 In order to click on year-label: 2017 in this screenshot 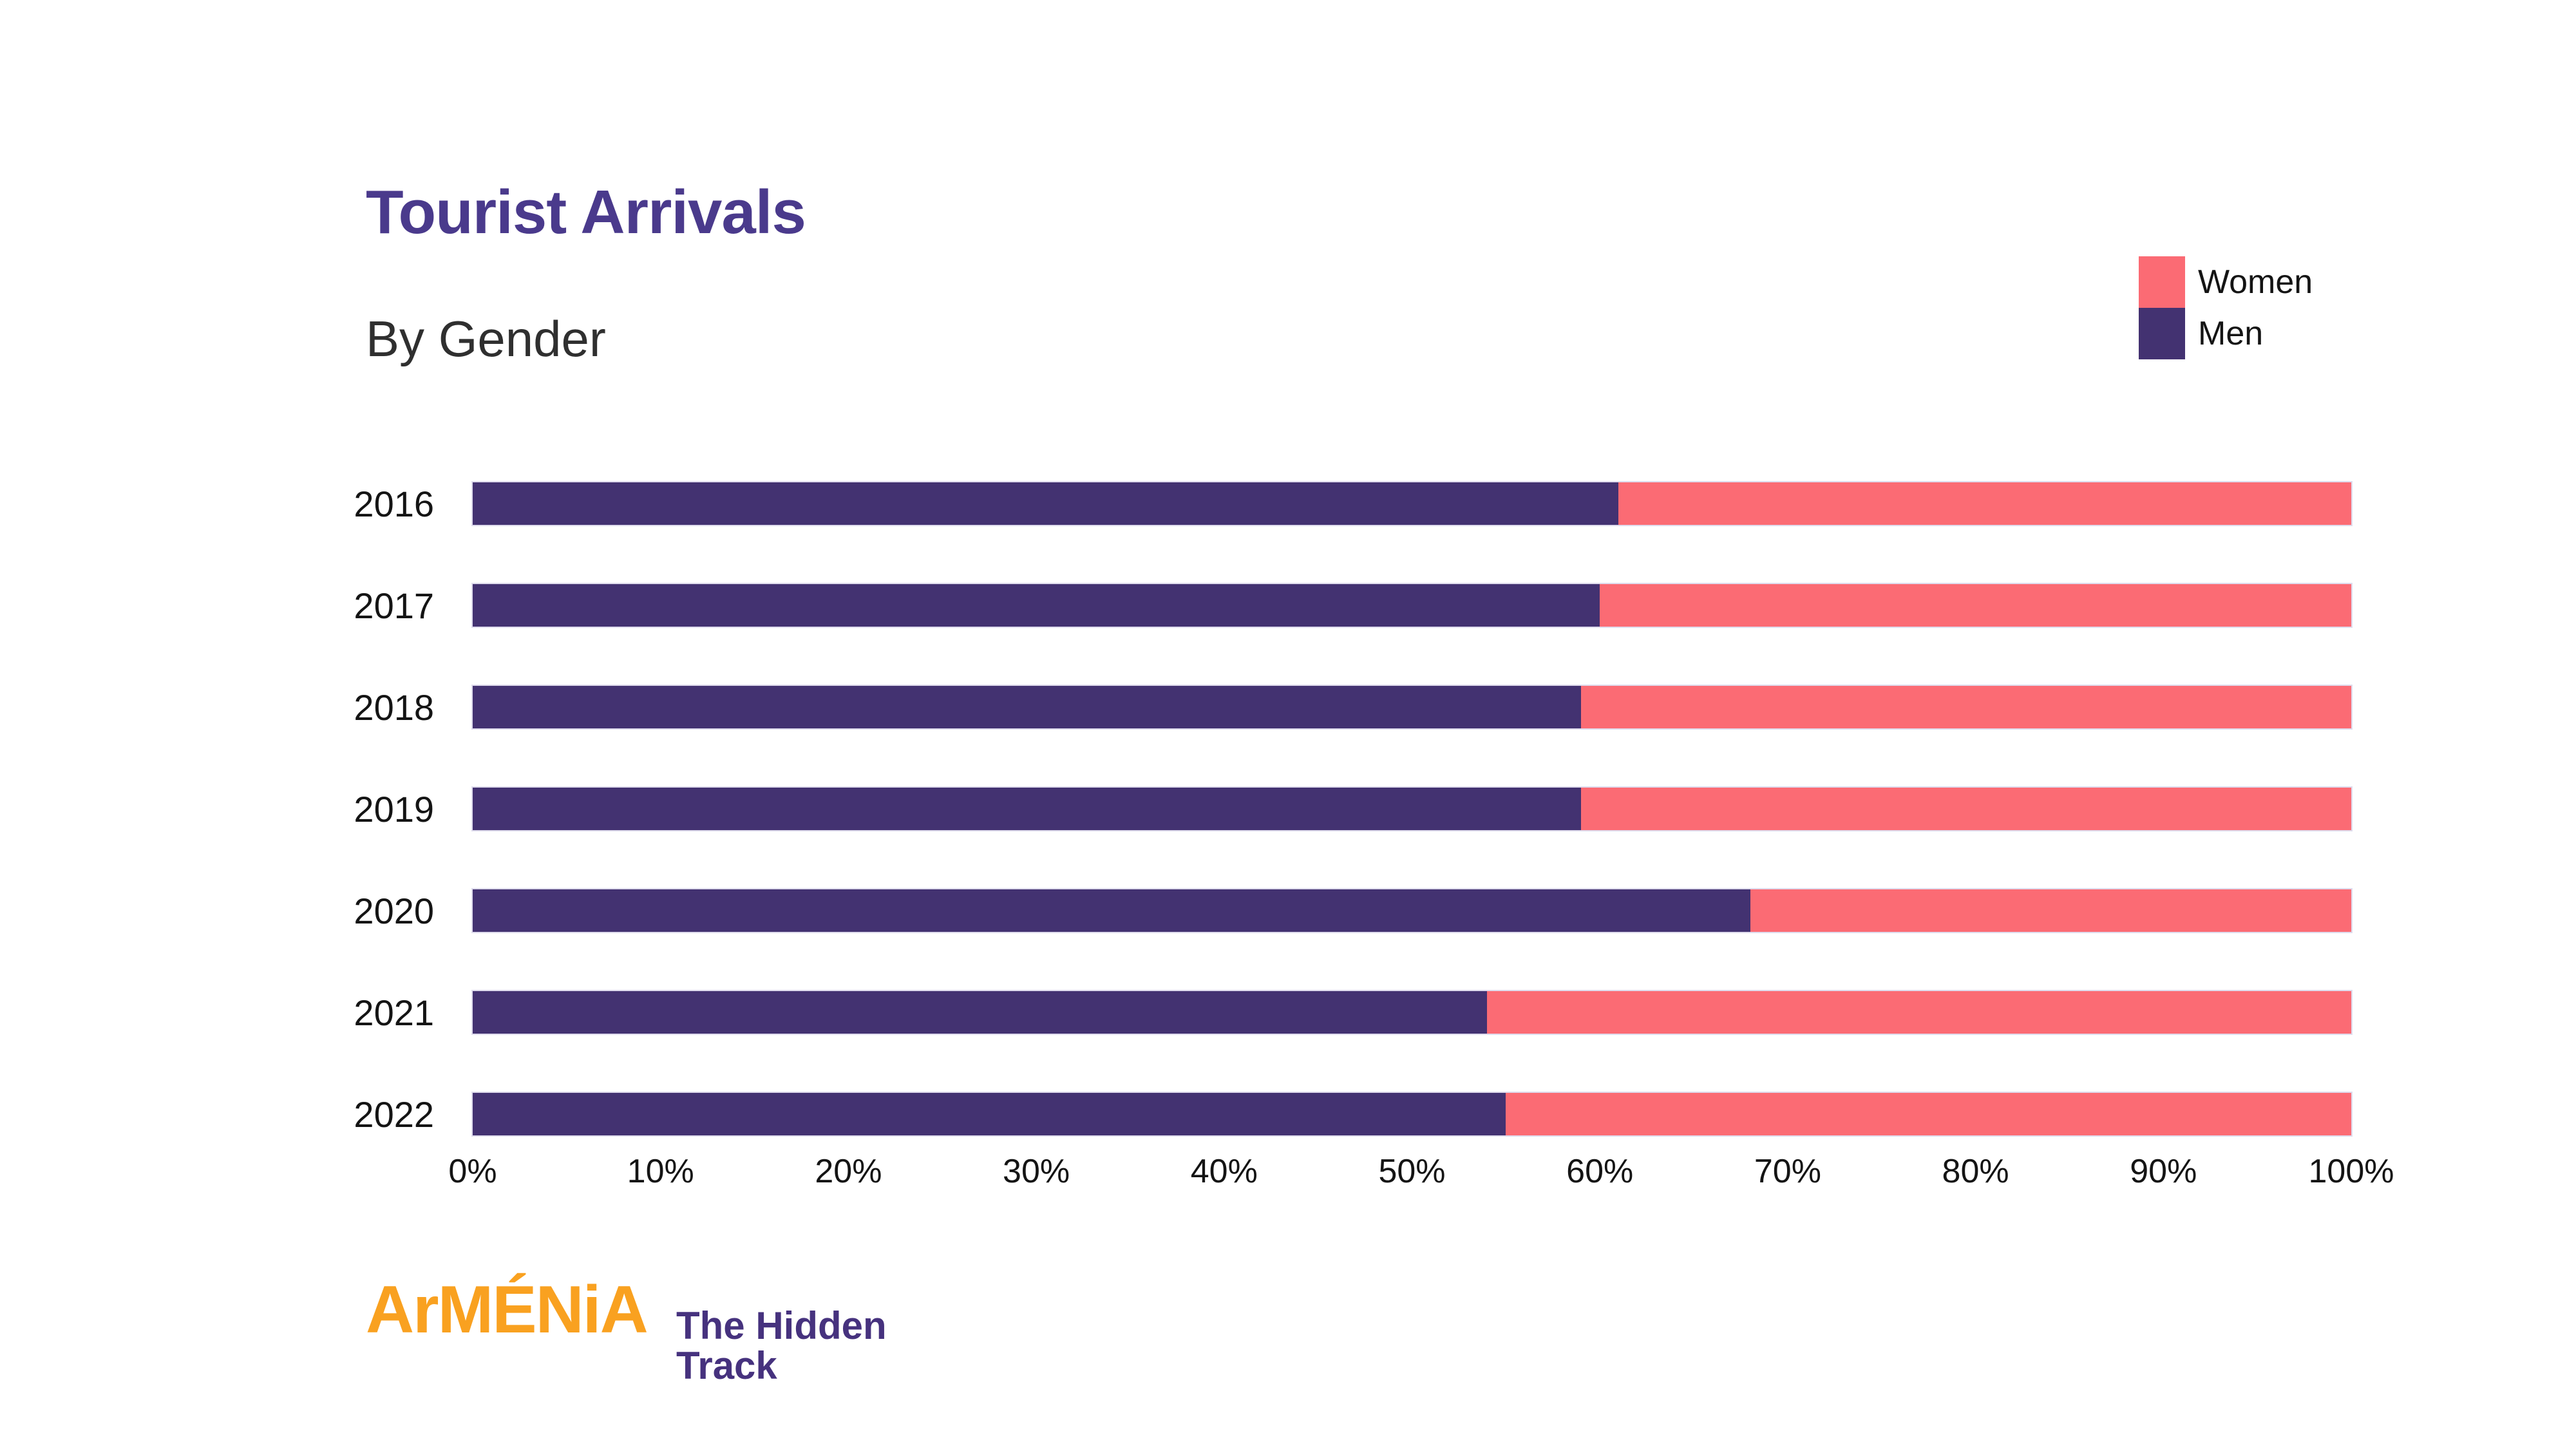, I will do `click(394, 605)`.